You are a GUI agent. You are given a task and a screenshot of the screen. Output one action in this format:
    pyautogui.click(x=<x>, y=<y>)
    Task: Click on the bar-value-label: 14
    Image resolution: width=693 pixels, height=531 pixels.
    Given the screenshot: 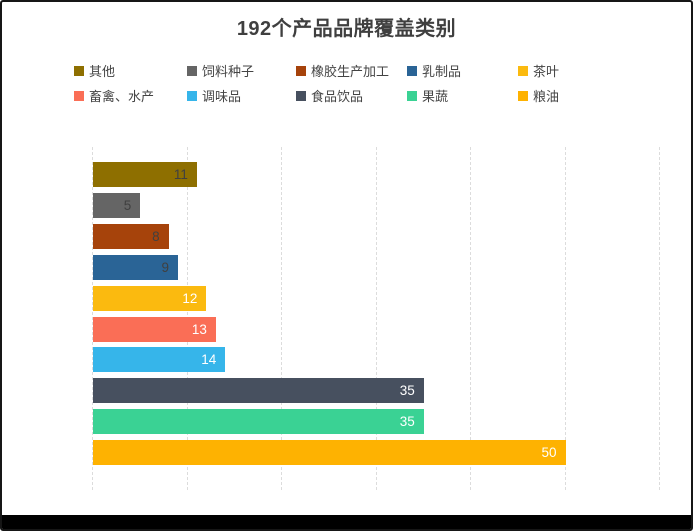 What is the action you would take?
    pyautogui.click(x=209, y=360)
    